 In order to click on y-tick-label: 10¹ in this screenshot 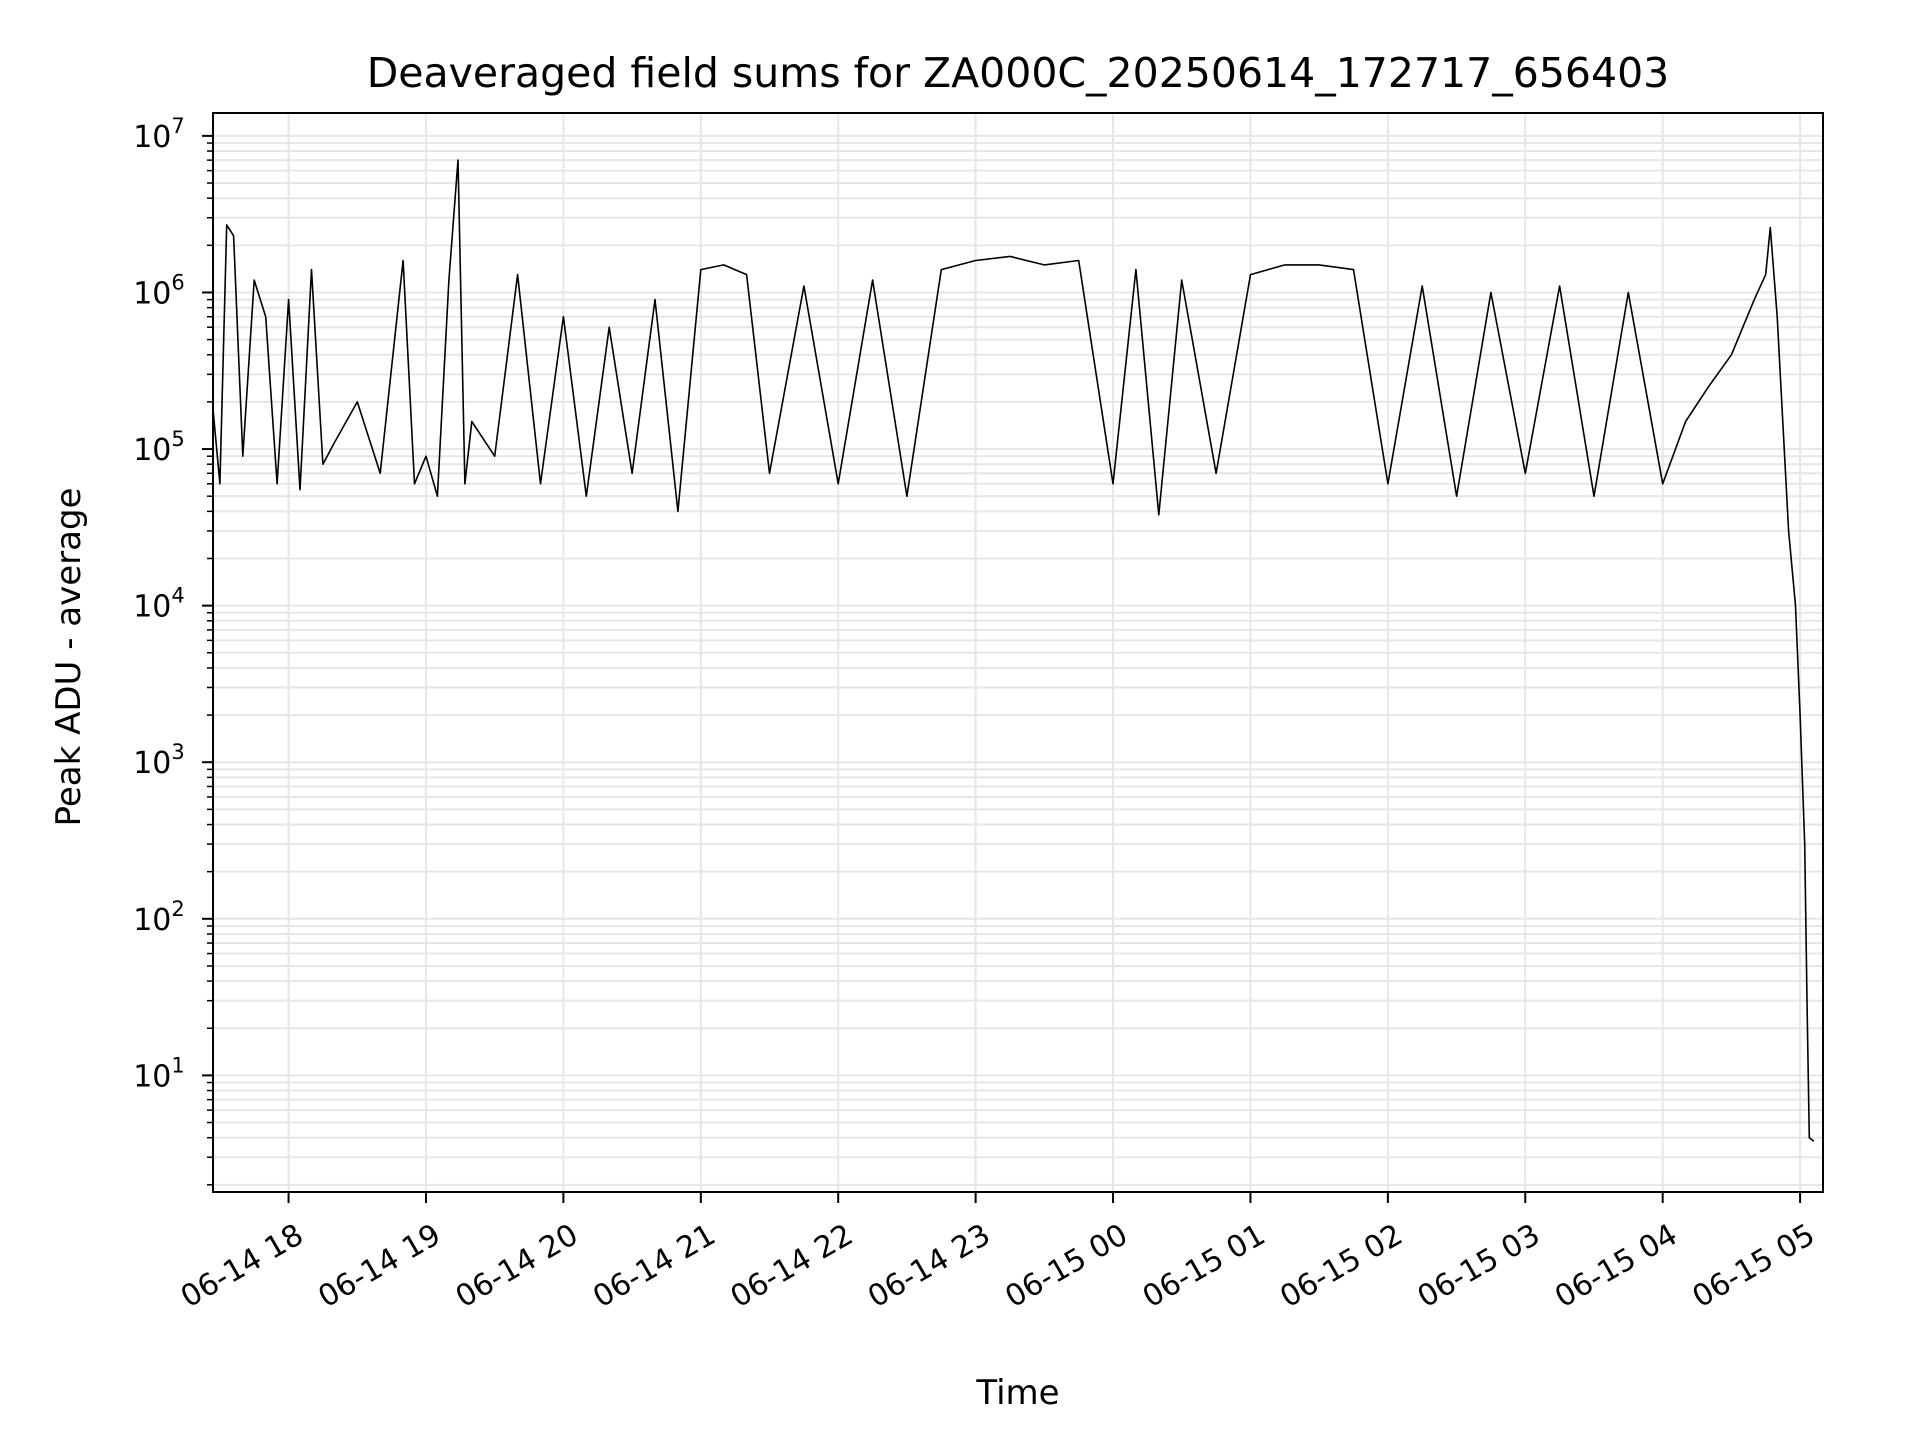, I will do `click(159, 1073)`.